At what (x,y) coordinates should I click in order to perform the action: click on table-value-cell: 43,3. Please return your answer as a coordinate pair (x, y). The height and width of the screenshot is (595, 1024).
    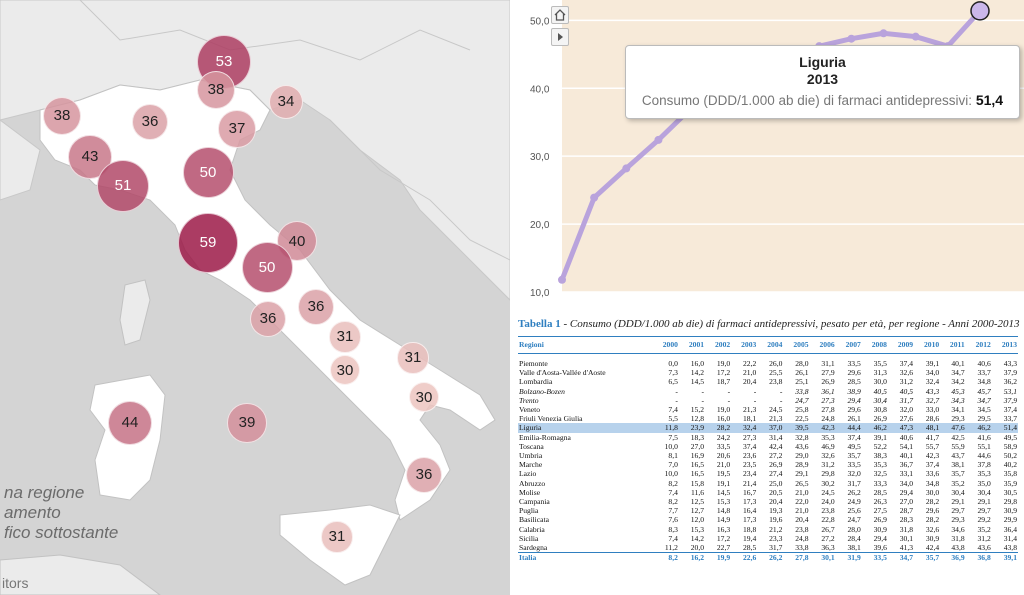
    Looking at the image, I should click on (932, 391).